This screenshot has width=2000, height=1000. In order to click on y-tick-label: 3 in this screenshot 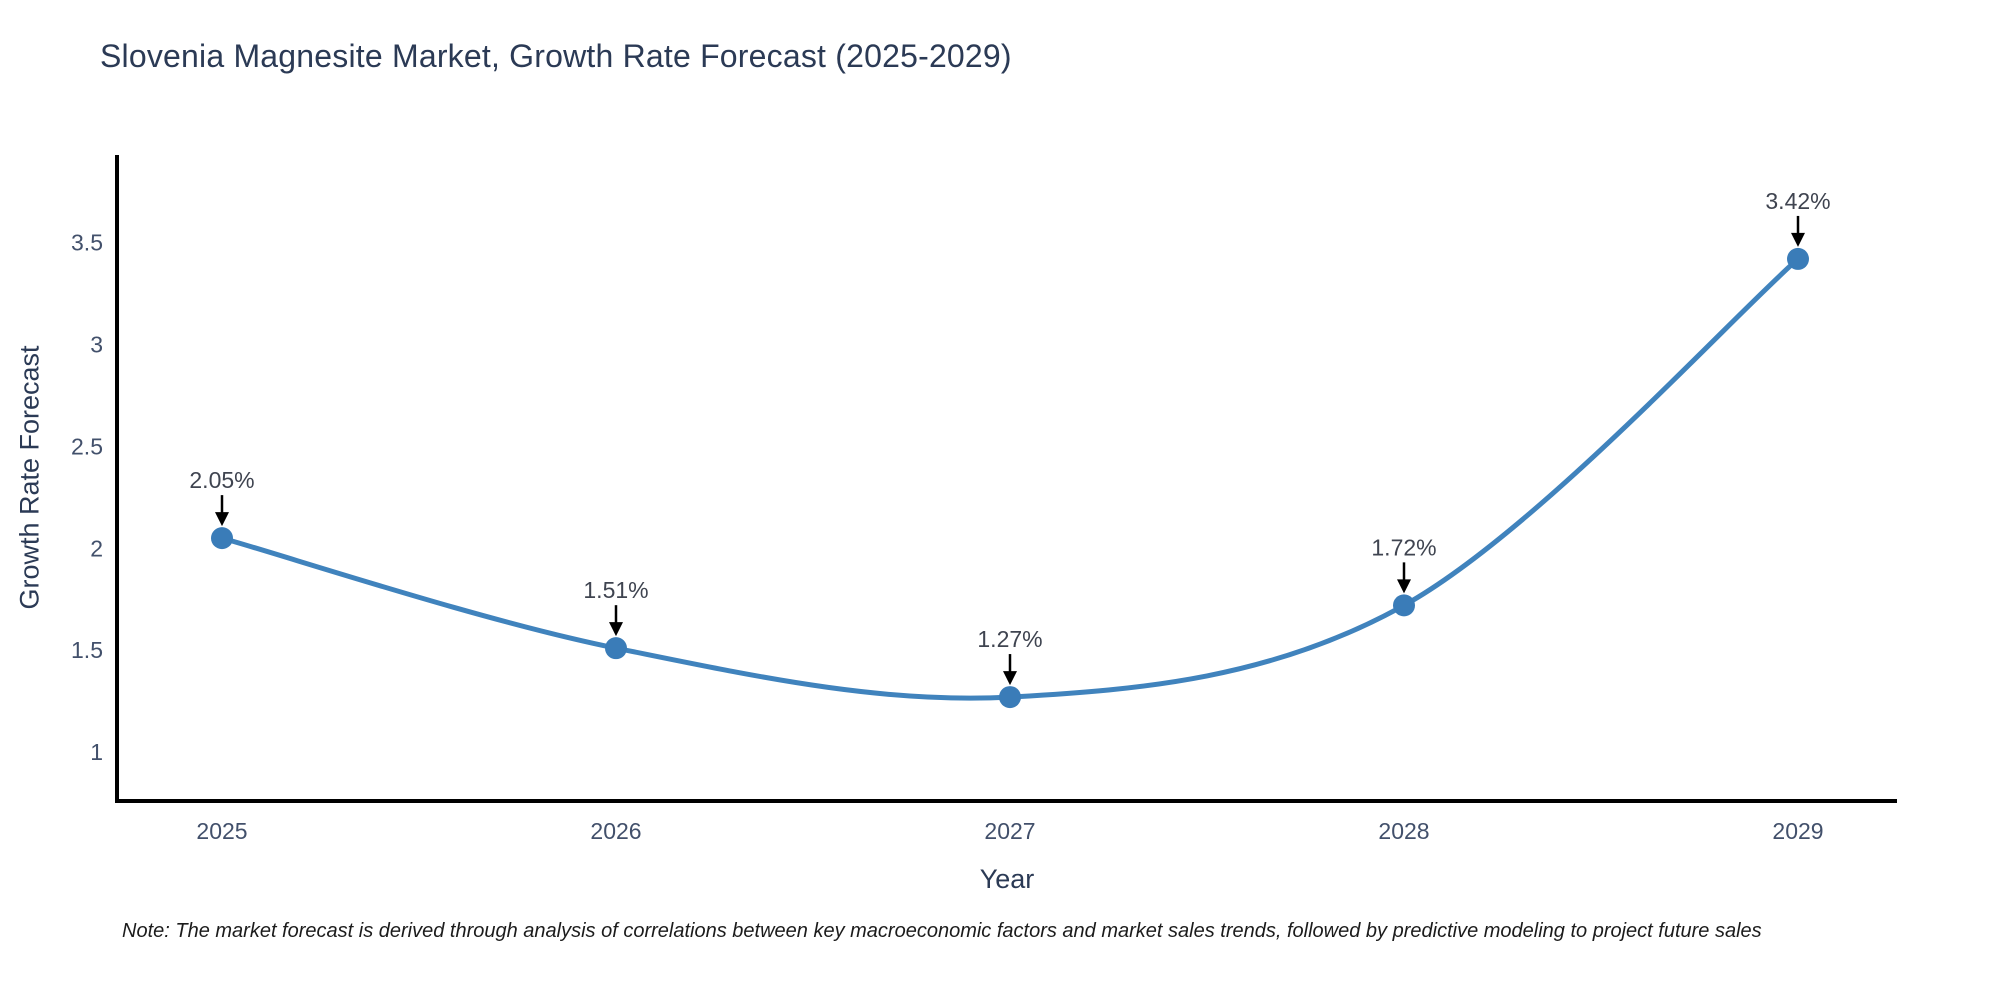, I will do `click(96, 345)`.